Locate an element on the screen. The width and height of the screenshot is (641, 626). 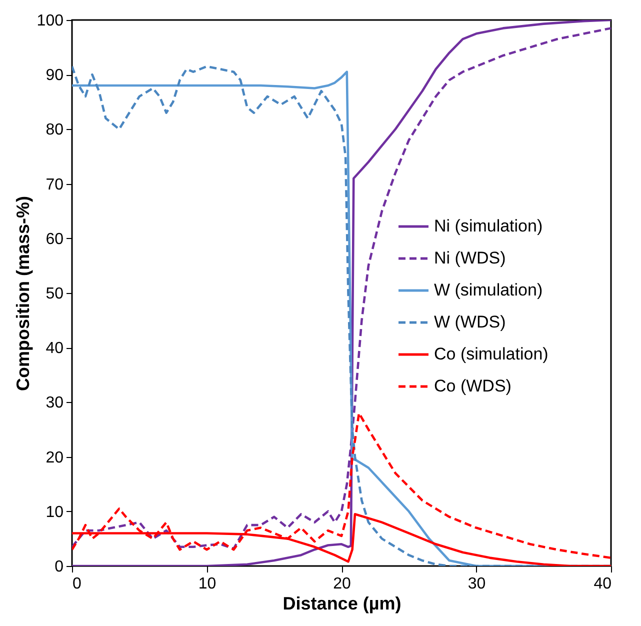
x-axis-title: Distance (µm) is located at coordinates (342, 604).